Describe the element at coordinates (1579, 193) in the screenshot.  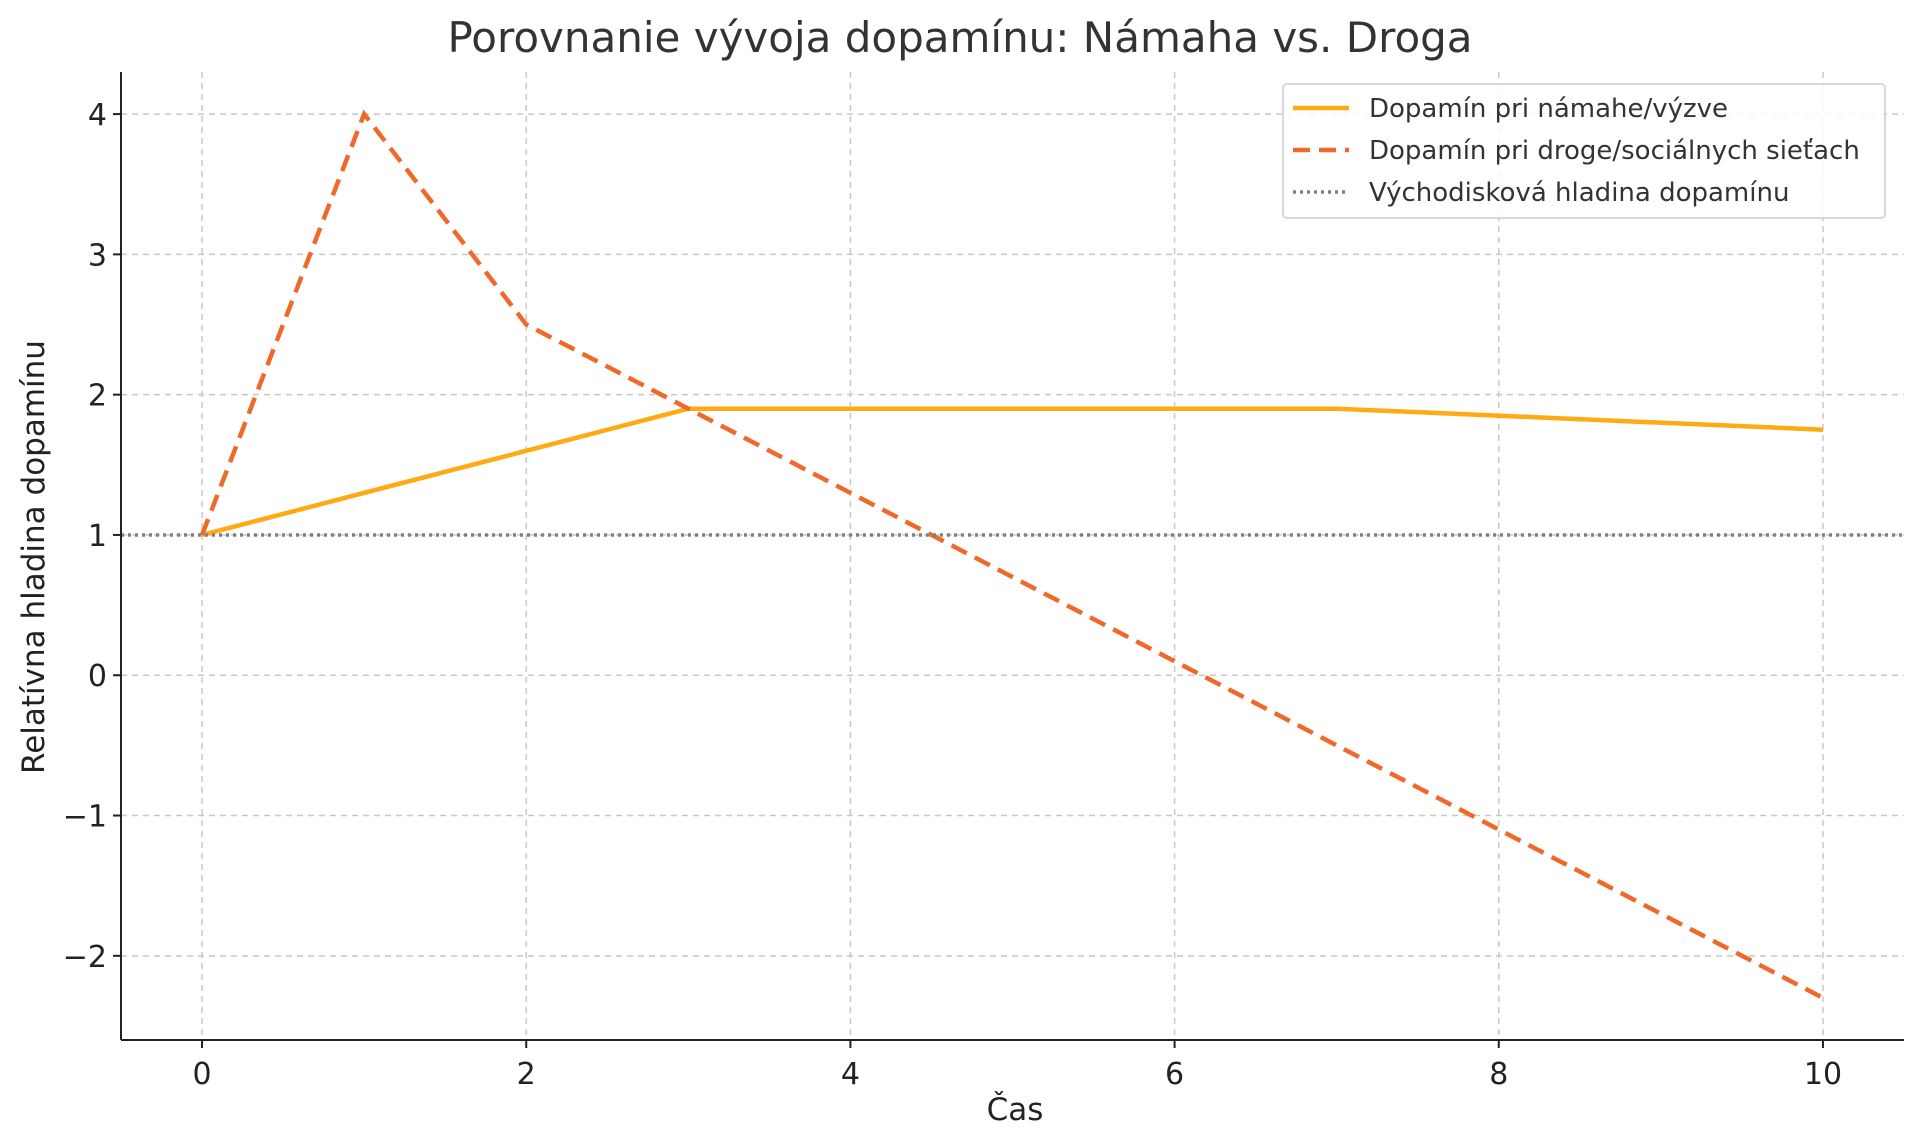
I see `legend-entry-3: Východisková hladina dopamínu` at that location.